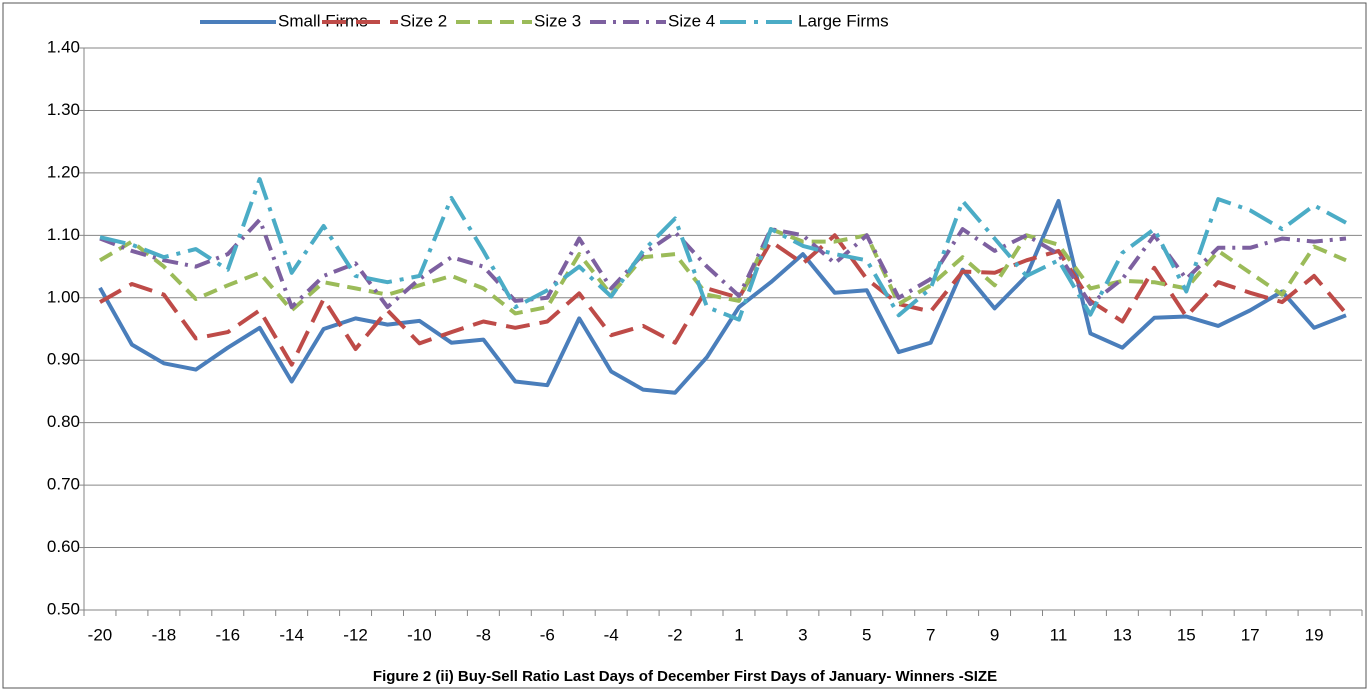  I want to click on y-tick-label: 0.50, so click(63, 608).